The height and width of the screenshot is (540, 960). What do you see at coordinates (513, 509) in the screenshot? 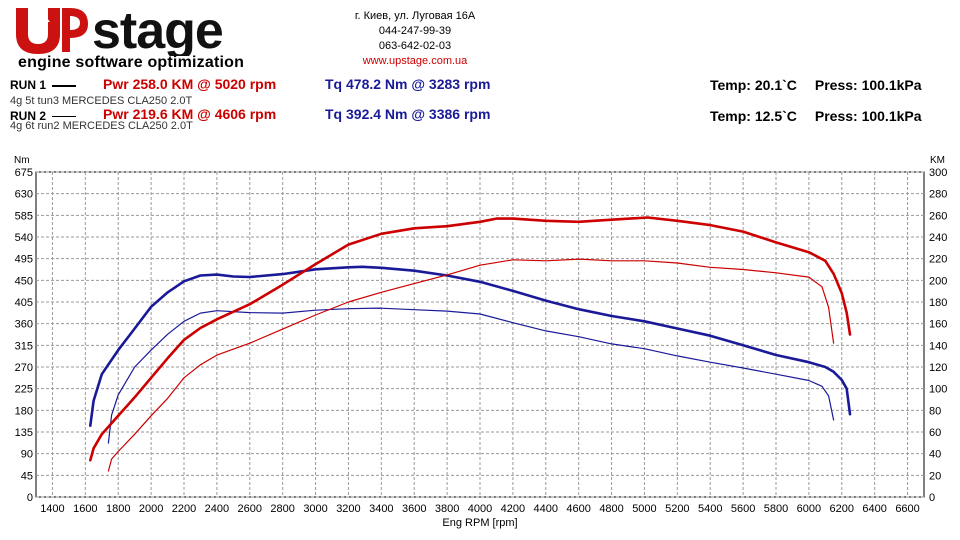
I see `x-tick-label: 4200` at bounding box center [513, 509].